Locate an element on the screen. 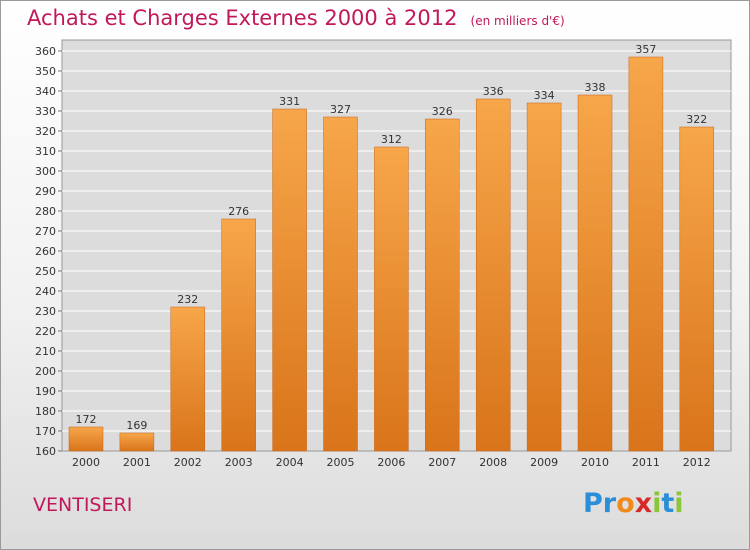 Image resolution: width=750 pixels, height=550 pixels. x-tick-label: 2012 is located at coordinates (697, 462).